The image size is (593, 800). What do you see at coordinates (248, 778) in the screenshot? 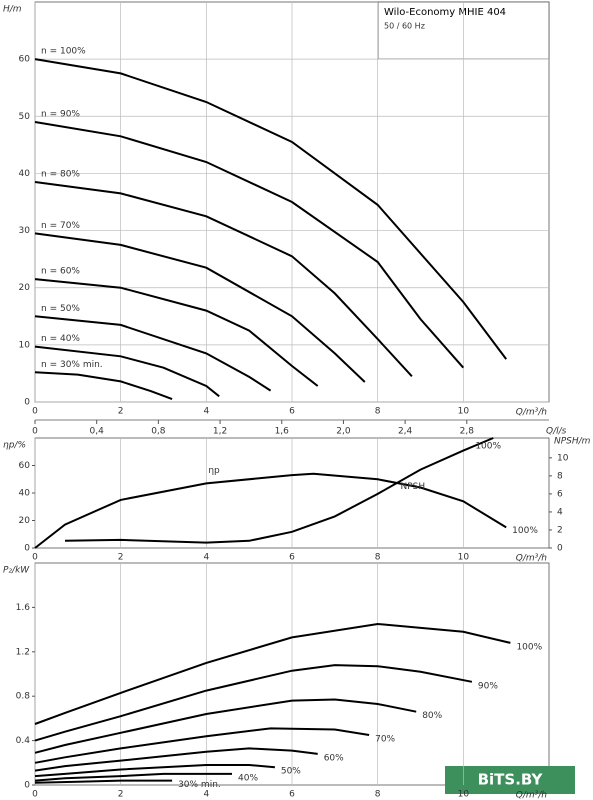
I see `series-label: 40%` at bounding box center [248, 778].